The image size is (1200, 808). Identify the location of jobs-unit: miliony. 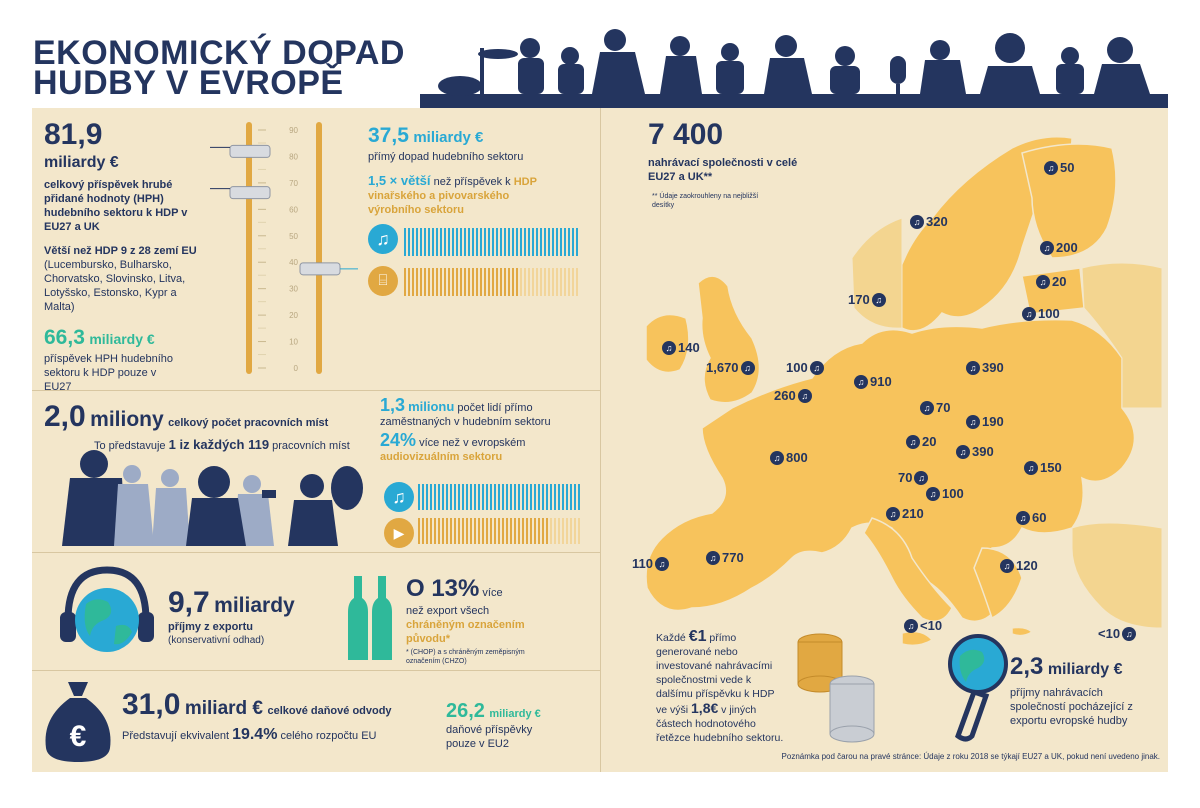
(127, 419).